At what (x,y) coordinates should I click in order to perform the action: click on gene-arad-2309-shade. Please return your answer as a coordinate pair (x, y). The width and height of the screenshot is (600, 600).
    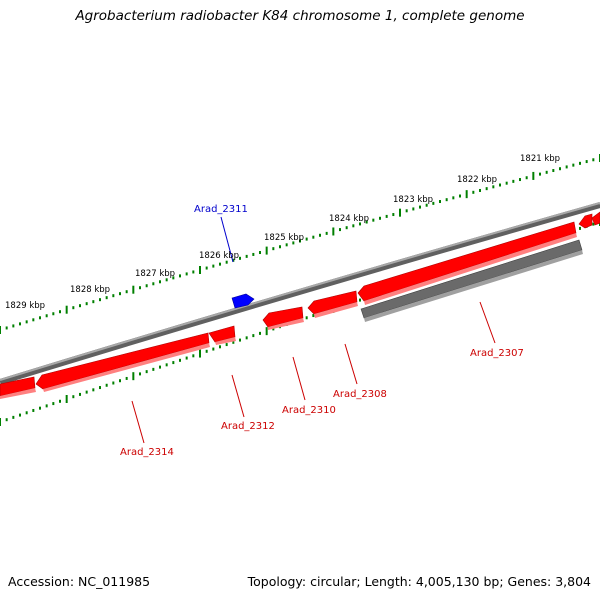
    Looking at the image, I should click on (470, 269).